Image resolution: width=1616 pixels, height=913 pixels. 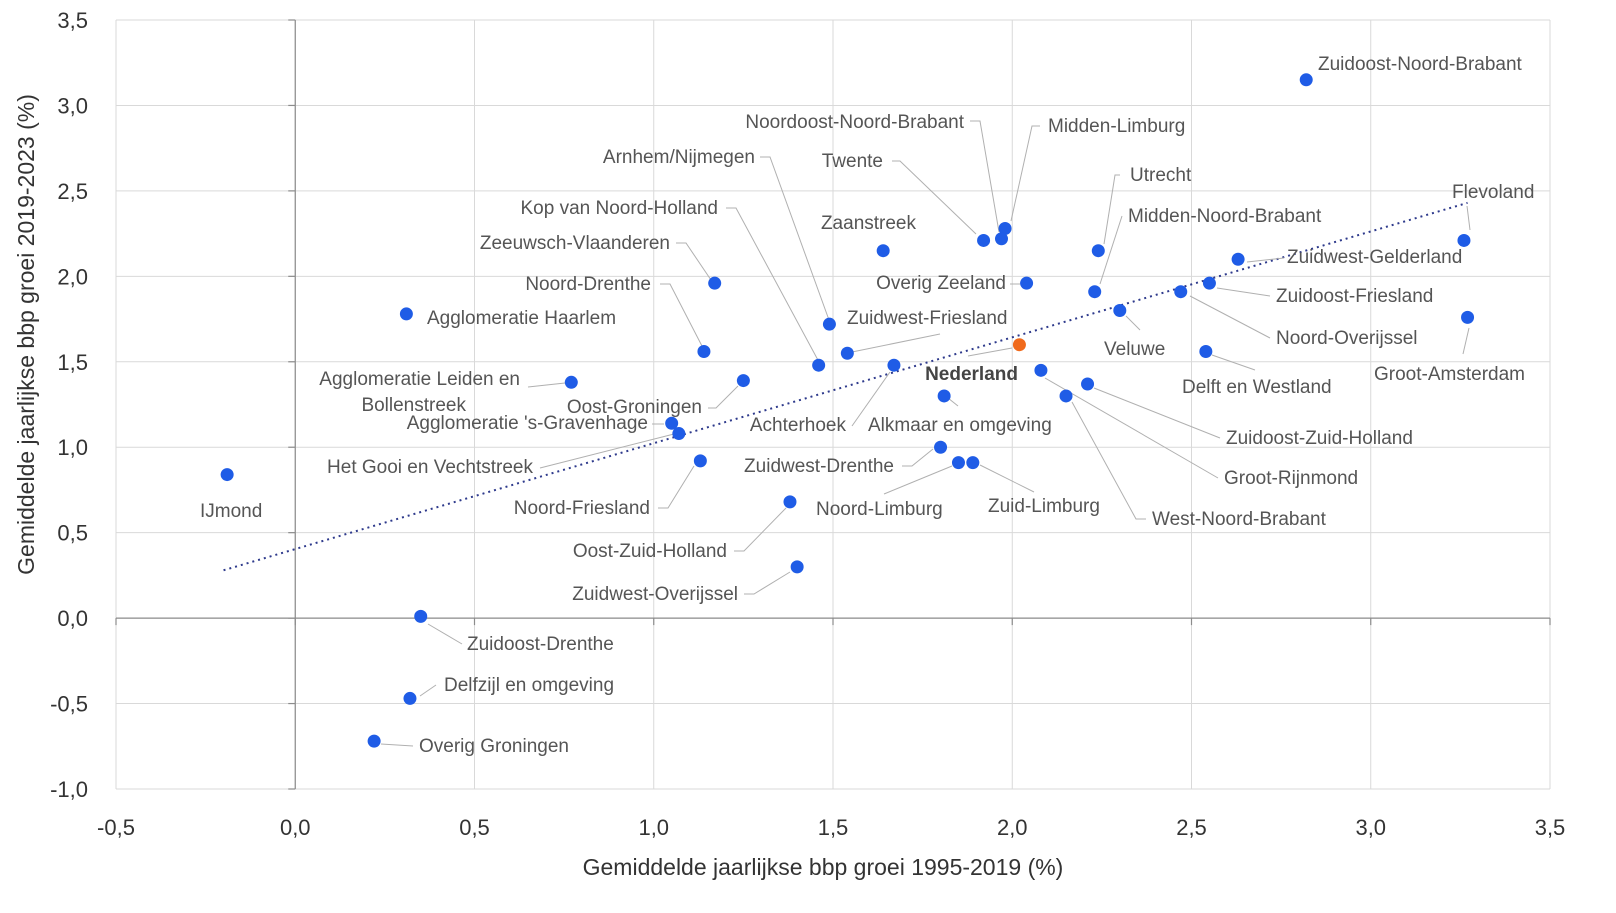 I want to click on point-label-overig-zeeland: Overig Zeeland, so click(x=941, y=283).